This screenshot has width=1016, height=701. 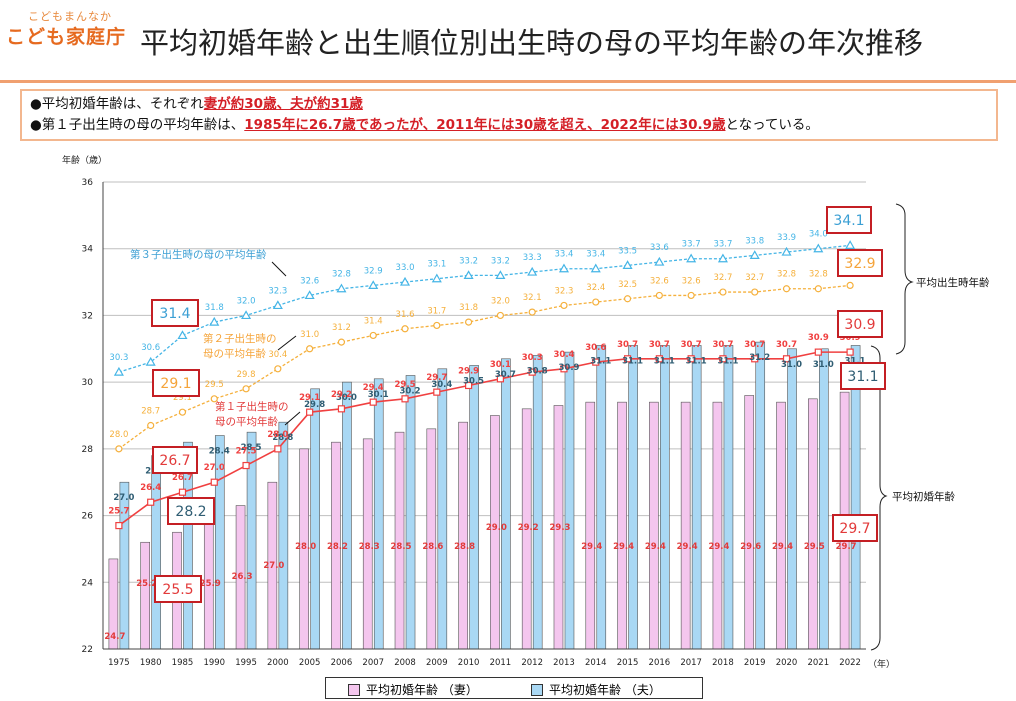 What do you see at coordinates (605, 690) in the screenshot?
I see `legend-label-husband: 平均初婚年齢 （夫）` at bounding box center [605, 690].